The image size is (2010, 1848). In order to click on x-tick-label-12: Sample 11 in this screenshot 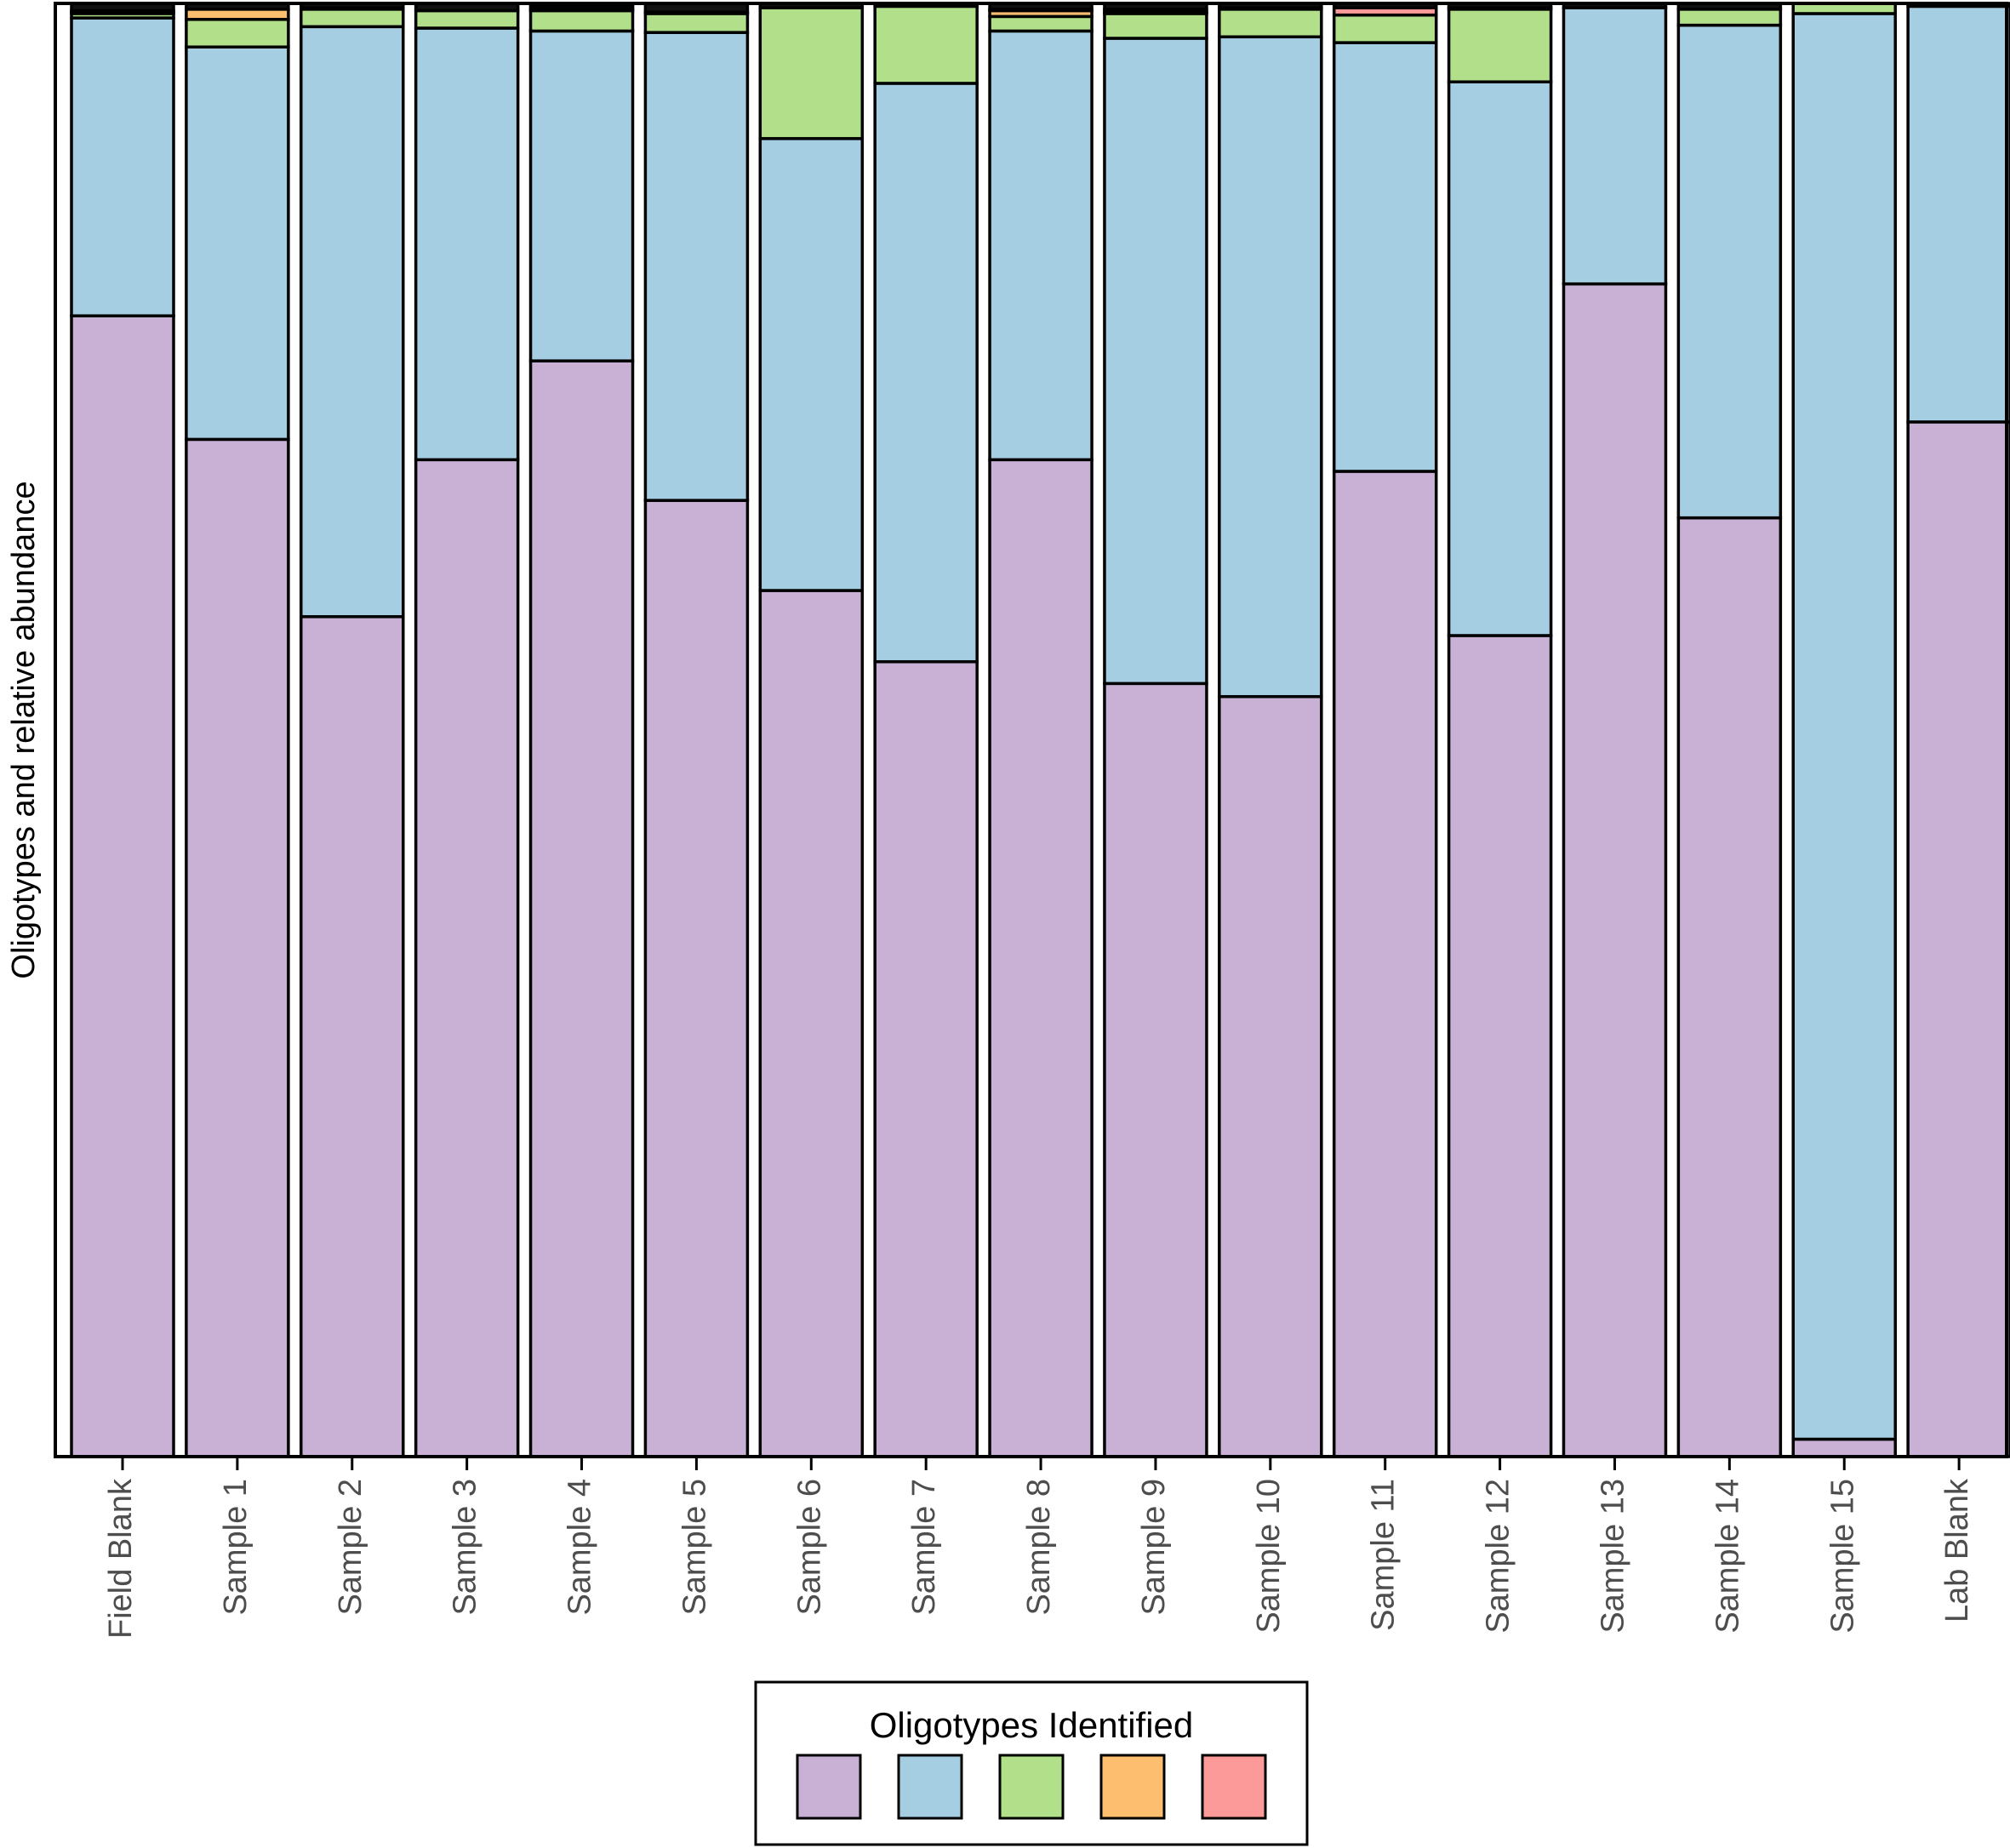, I will do `click(1384, 1555)`.